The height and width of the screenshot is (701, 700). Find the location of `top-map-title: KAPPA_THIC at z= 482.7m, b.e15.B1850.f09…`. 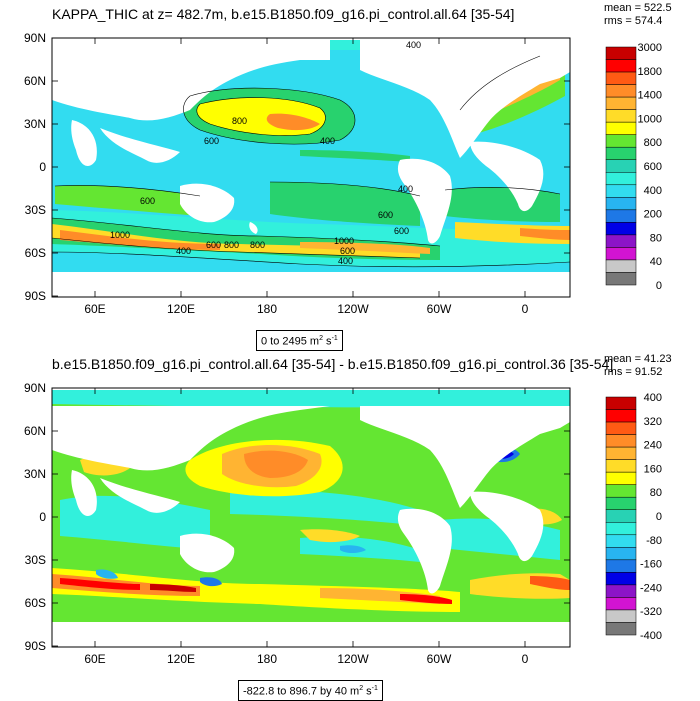

top-map-title: KAPPA_THIC at z= 482.7m, b.e15.B1850.f09… is located at coordinates (283, 14).